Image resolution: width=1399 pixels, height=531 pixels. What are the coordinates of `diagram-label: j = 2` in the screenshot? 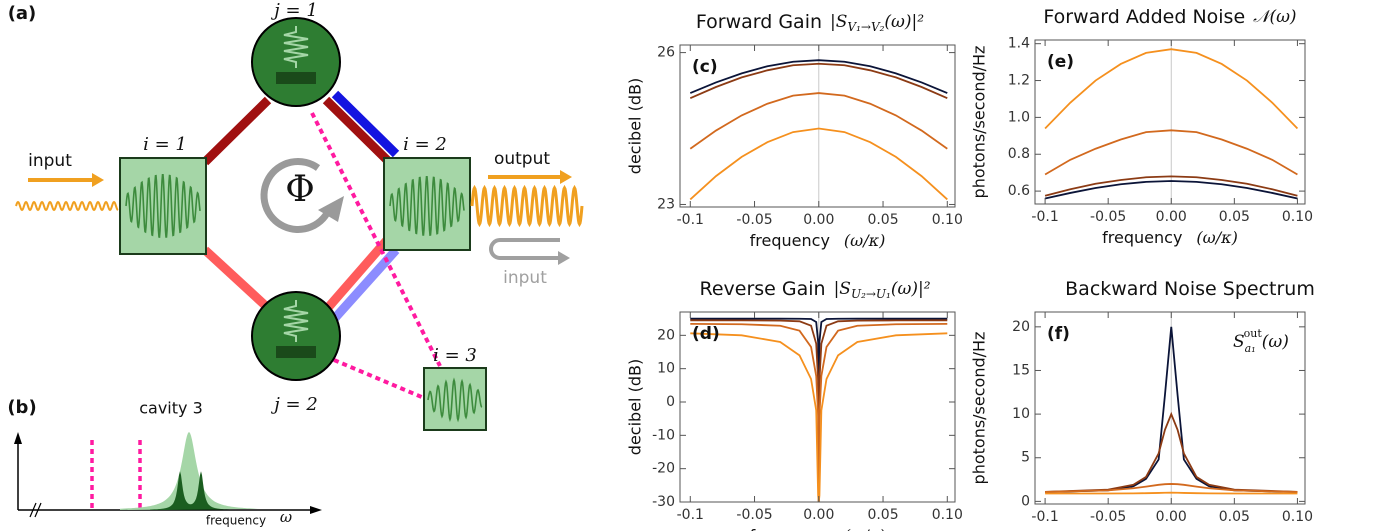 It's located at (294, 404).